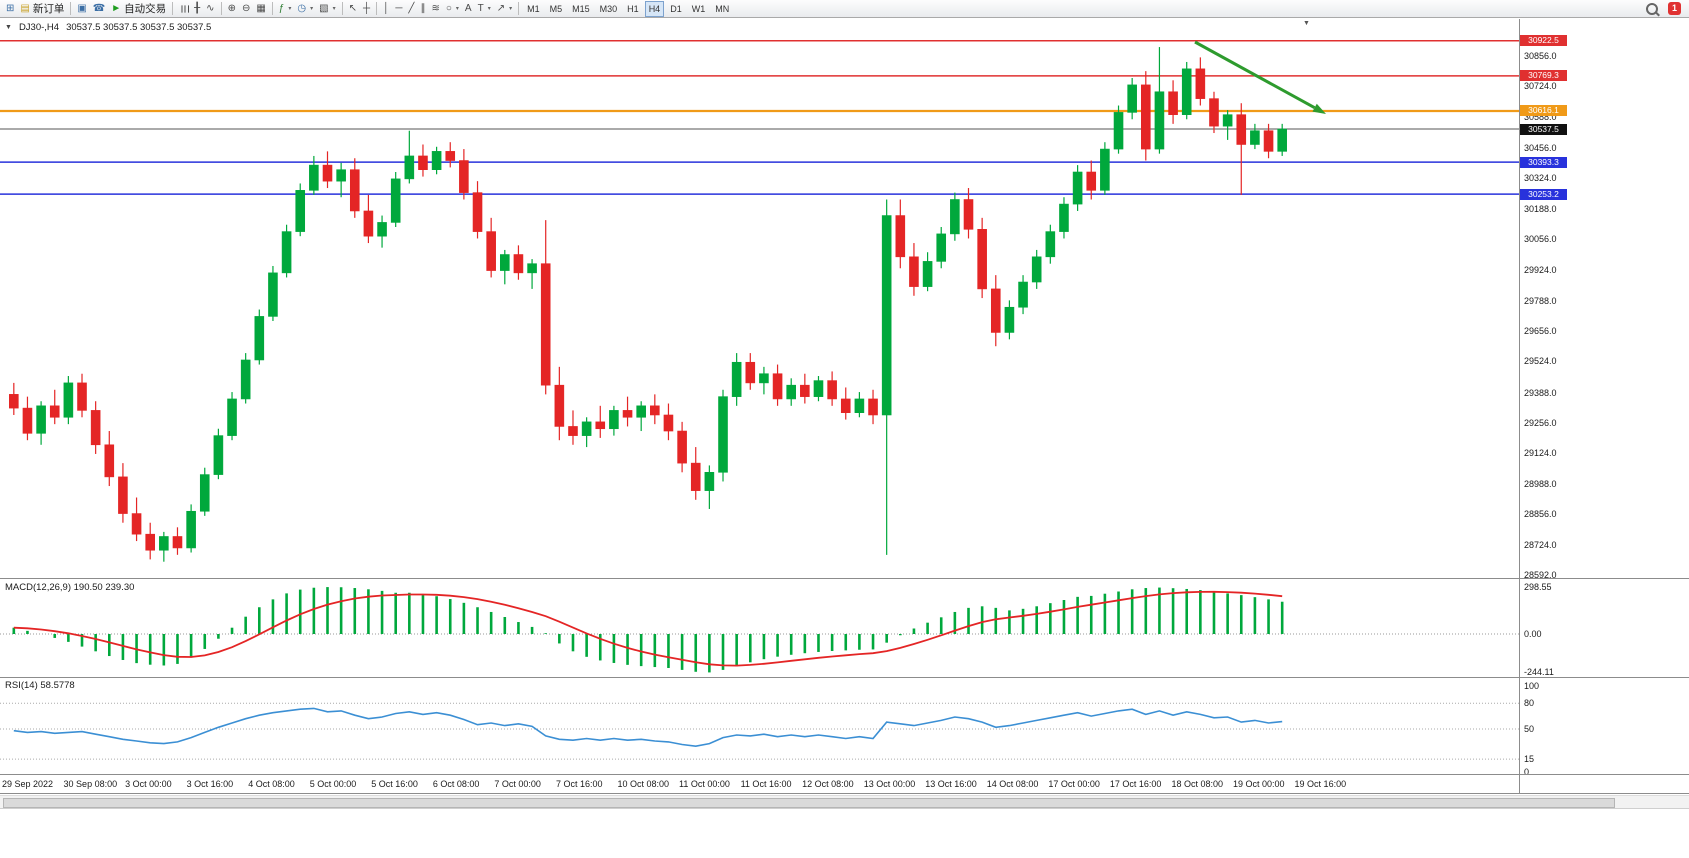  I want to click on auto-trading-button: ► 自动交易, so click(138, 9).